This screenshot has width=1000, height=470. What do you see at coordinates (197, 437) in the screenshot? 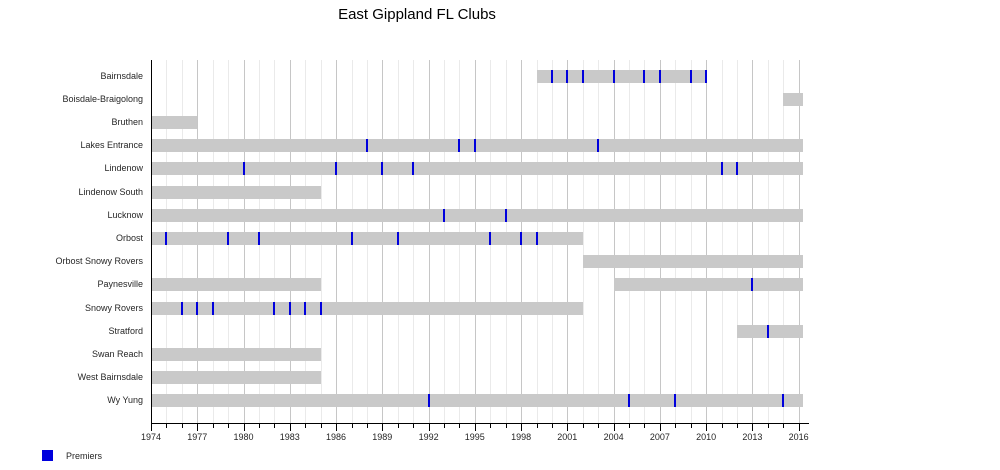
I see `x-axis-tick-label: 1977` at bounding box center [197, 437].